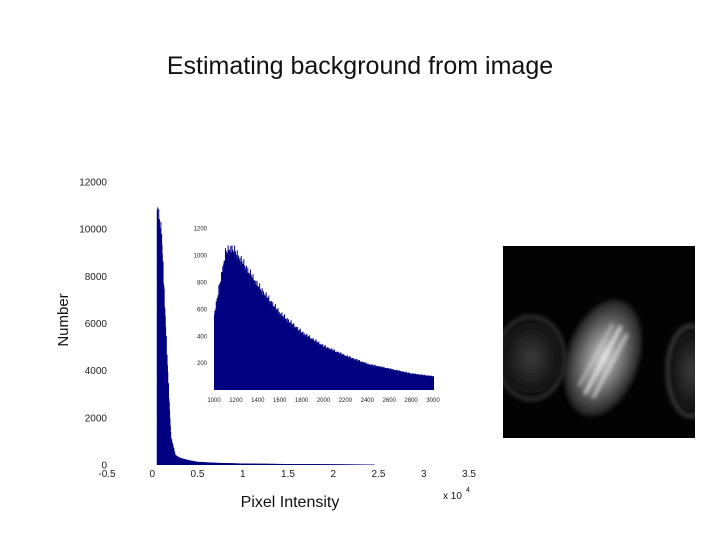  What do you see at coordinates (243, 474) in the screenshot?
I see `x-tick-label: 1` at bounding box center [243, 474].